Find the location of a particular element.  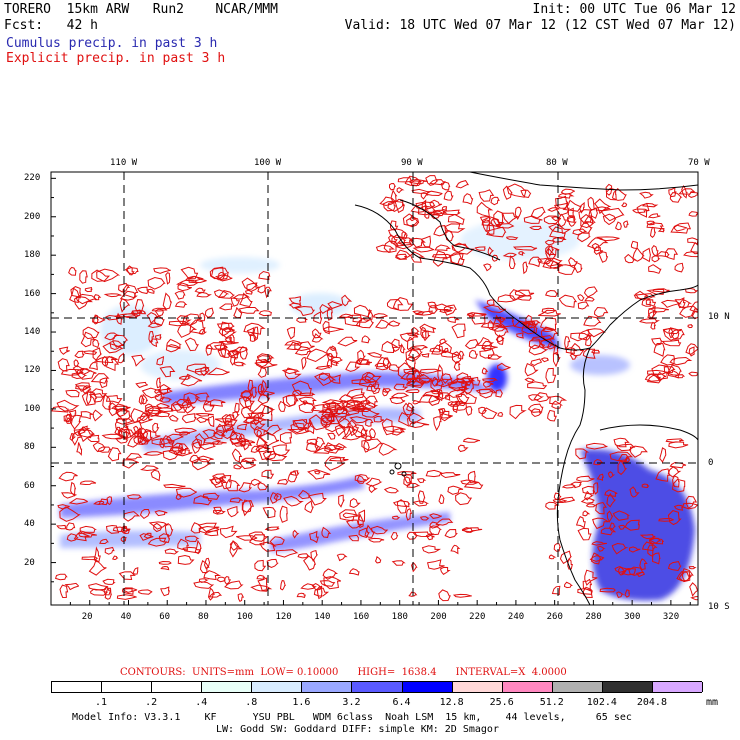

x-tick-label: 200 is located at coordinates (438, 617).